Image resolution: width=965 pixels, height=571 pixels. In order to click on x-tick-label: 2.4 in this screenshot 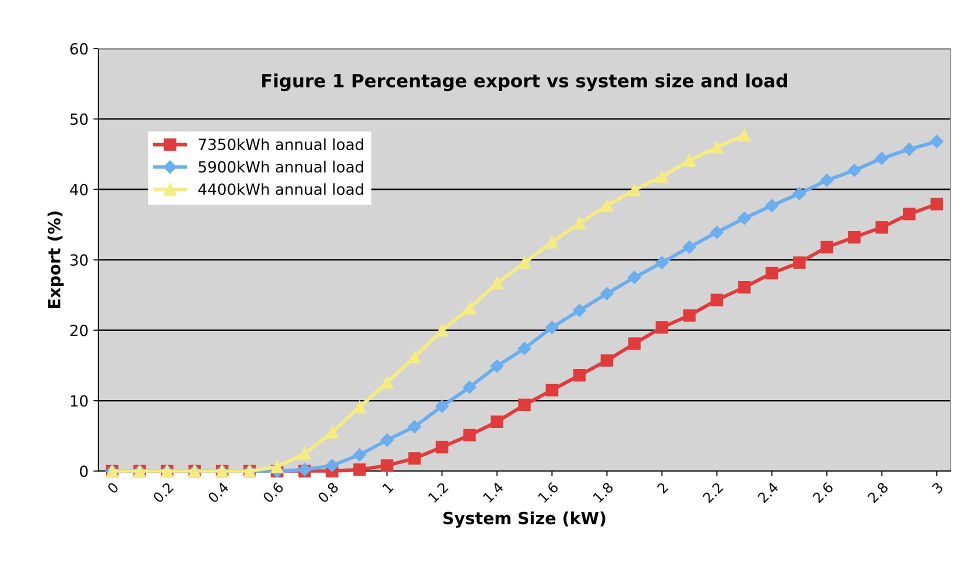, I will do `click(768, 493)`.